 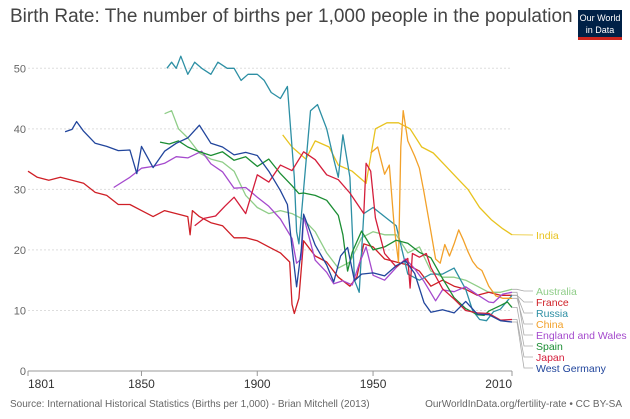 What do you see at coordinates (550, 325) in the screenshot?
I see `legend-label: China` at bounding box center [550, 325].